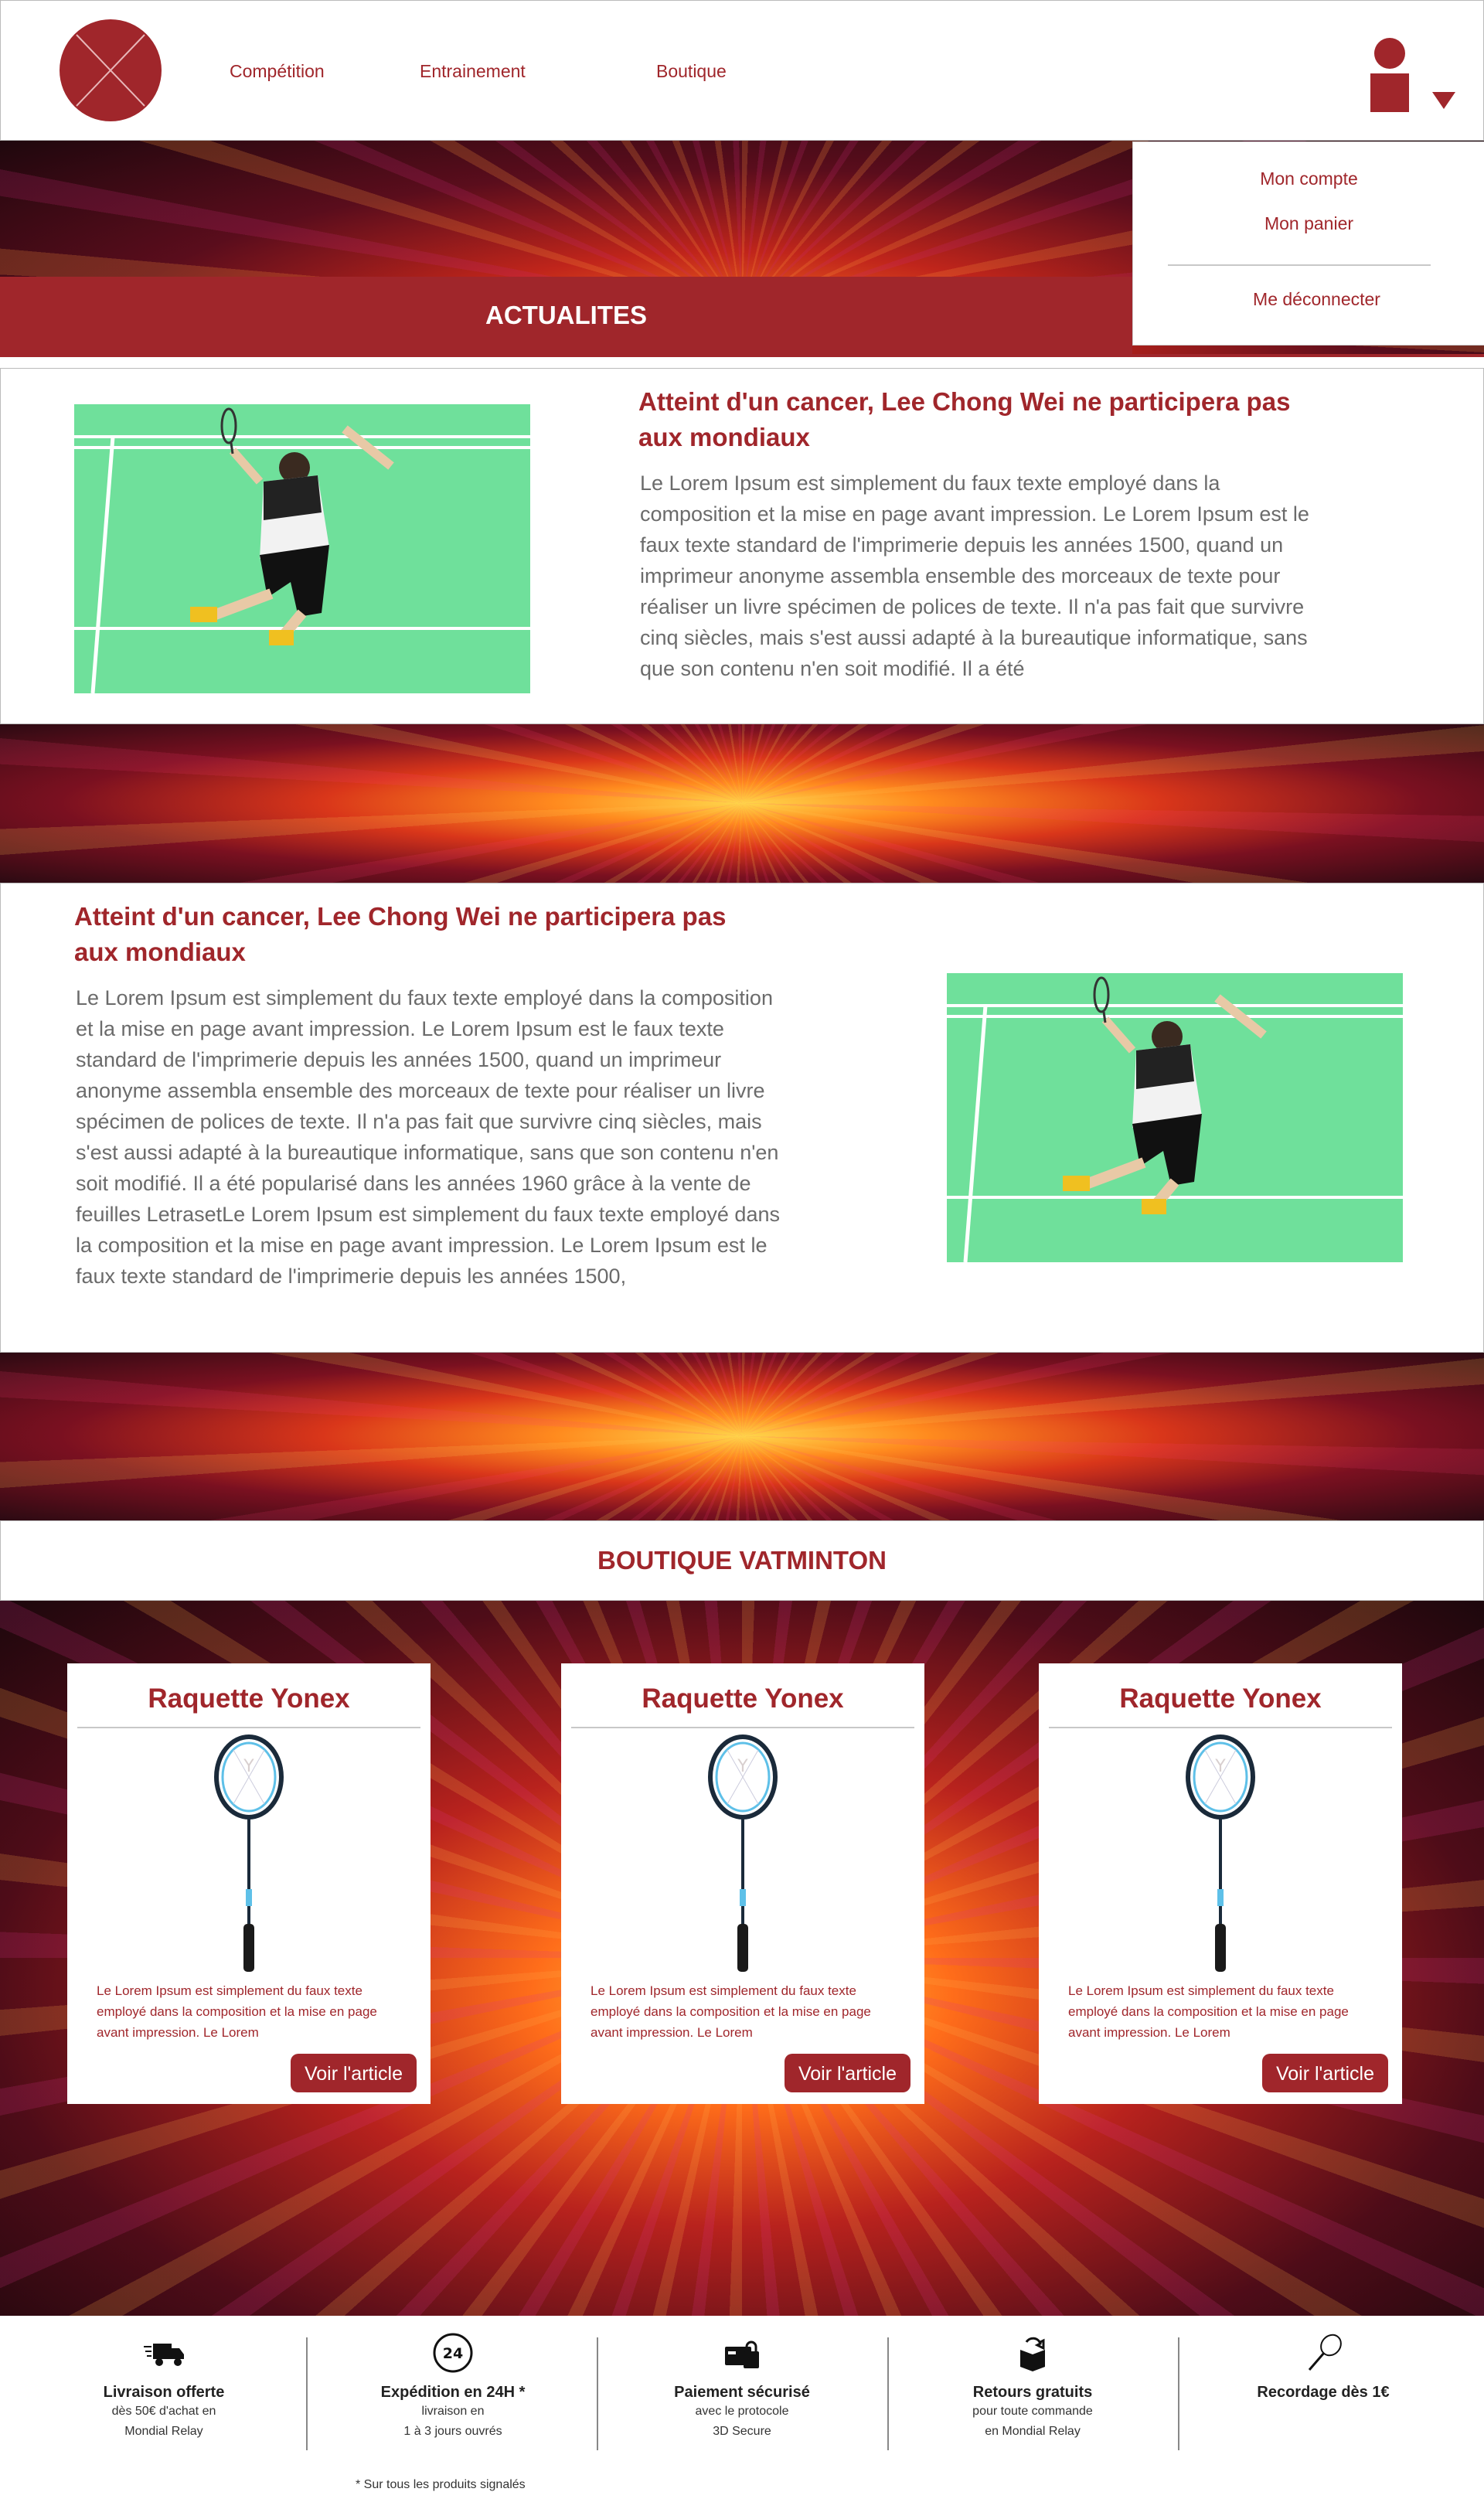 The width and height of the screenshot is (1484, 2509). I want to click on news-heading-underline, so click(742, 355).